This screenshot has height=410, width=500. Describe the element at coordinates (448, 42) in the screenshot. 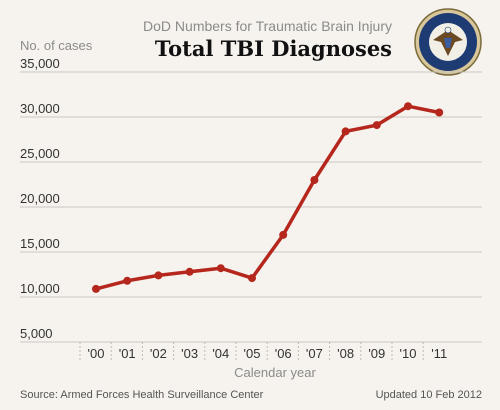

I see `dod-seal-logo` at that location.